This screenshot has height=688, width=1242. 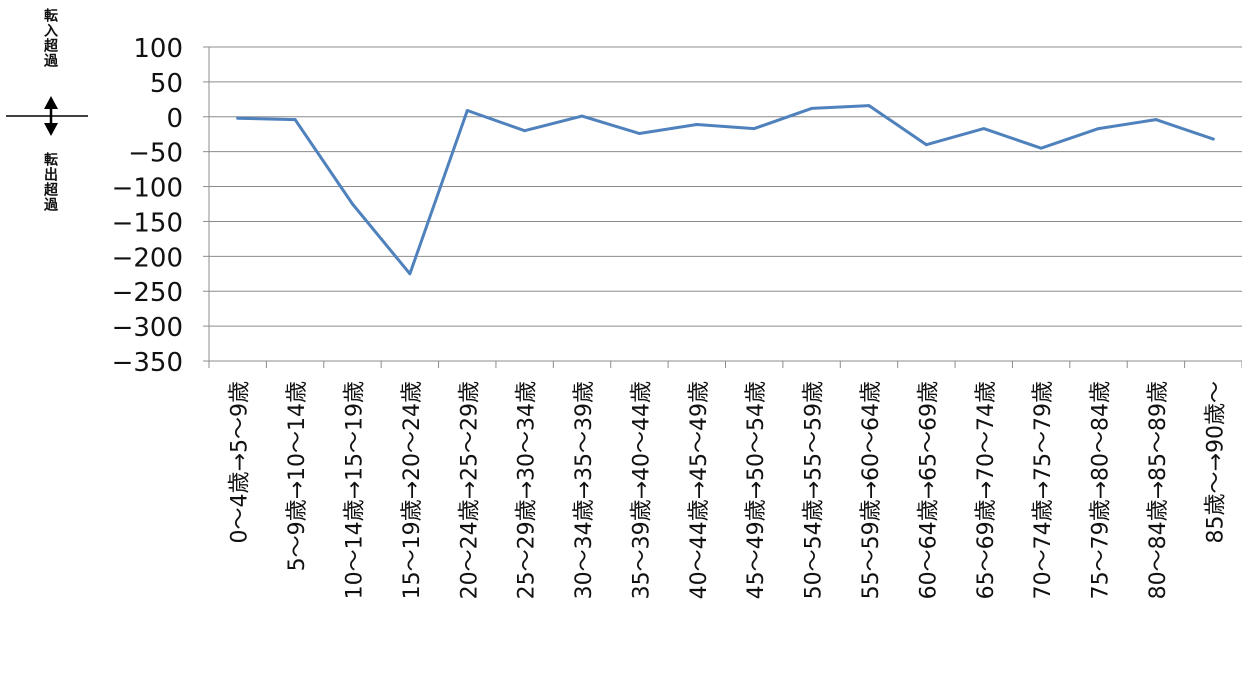 I want to click on x-tick-label: 5～9歳→10～14歳, so click(x=297, y=476).